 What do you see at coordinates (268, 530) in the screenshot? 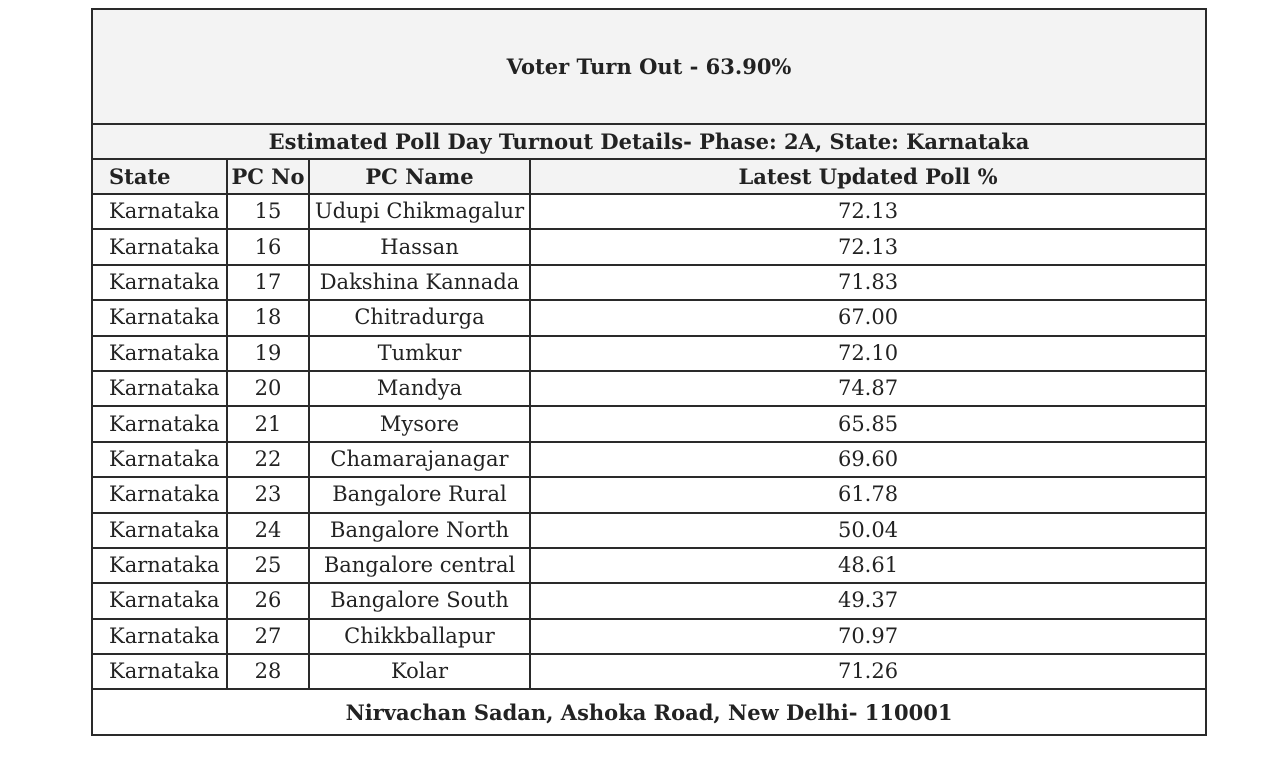
I see `table-cell: 24` at bounding box center [268, 530].